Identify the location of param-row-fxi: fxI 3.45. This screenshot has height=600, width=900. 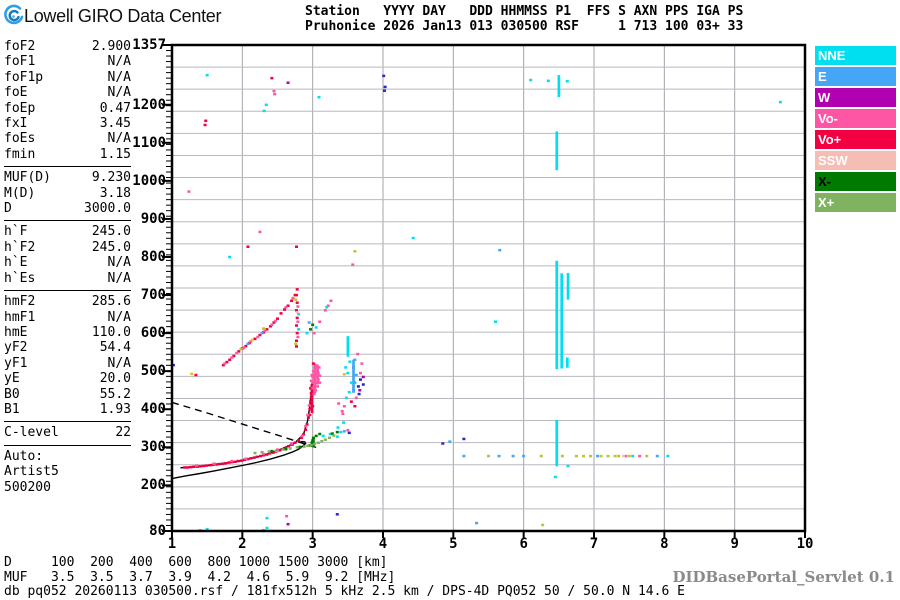
(67, 123).